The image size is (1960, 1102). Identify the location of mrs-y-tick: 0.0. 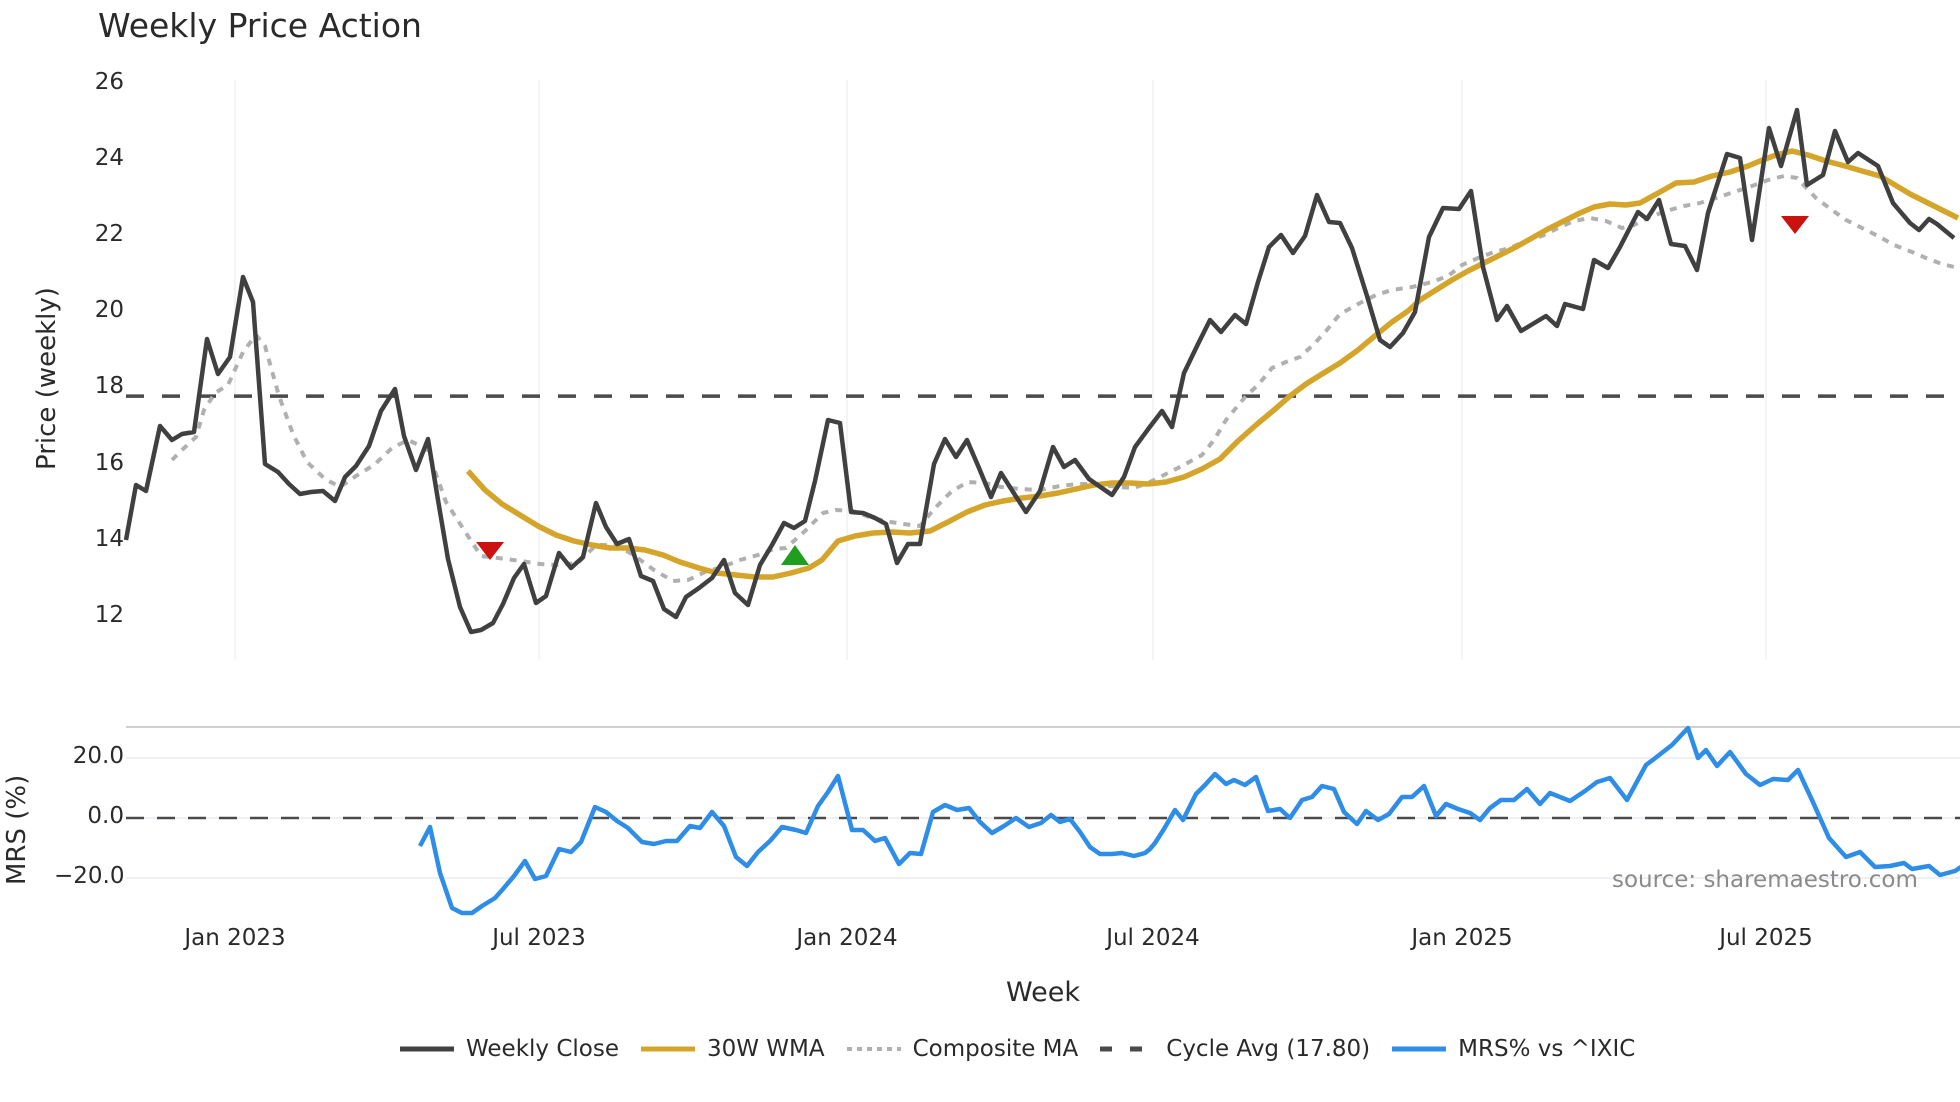
(105, 816).